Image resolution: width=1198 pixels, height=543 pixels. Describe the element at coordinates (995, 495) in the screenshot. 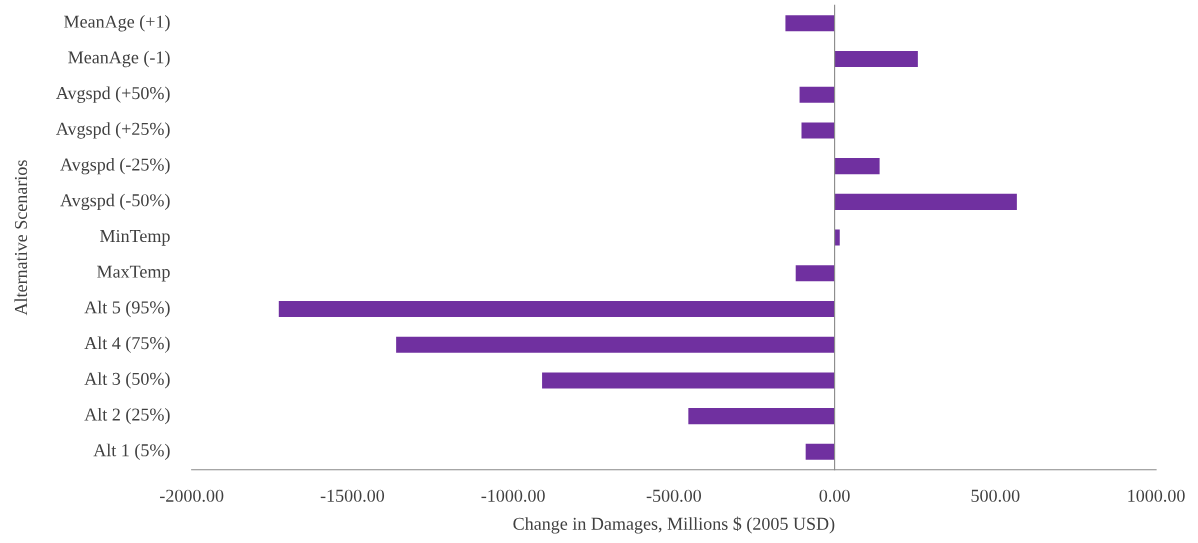

I see `x-tick-label: 500.00` at that location.